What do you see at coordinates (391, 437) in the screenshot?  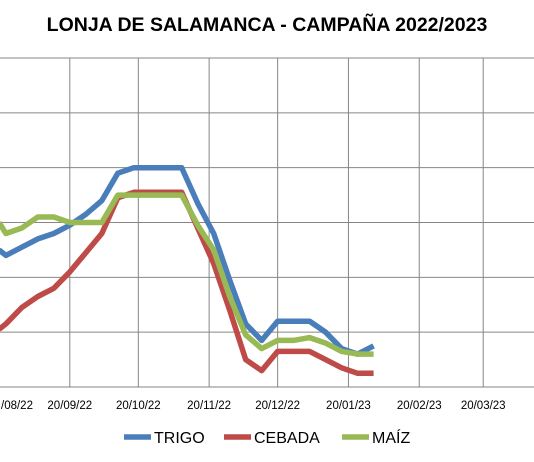 I see `legend-label: MAÍZ` at bounding box center [391, 437].